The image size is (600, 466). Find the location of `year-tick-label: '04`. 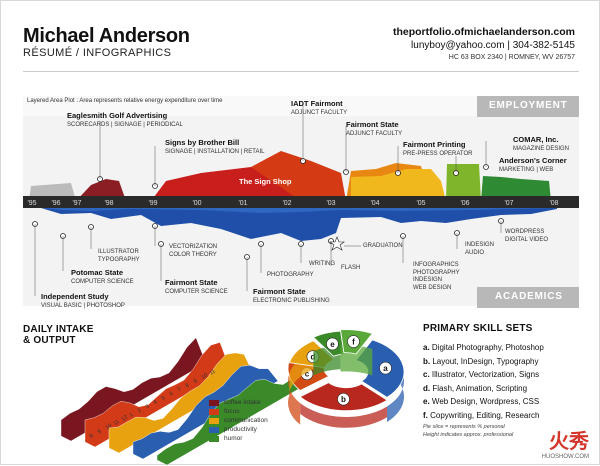

year-tick-label: '04 is located at coordinates (374, 203).